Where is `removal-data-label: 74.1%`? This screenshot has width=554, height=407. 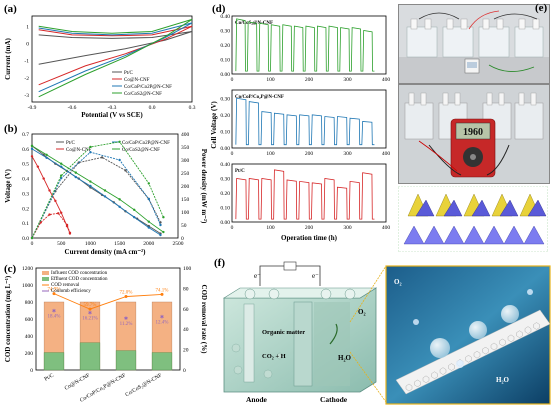 removal-data-label: 74.1% is located at coordinates (162, 290).